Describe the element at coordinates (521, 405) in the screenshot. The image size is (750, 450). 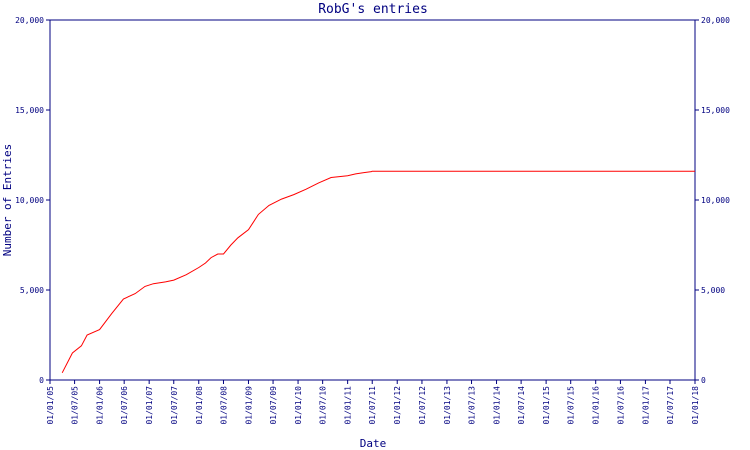
I see `x-tick-label: 01/07/14` at that location.